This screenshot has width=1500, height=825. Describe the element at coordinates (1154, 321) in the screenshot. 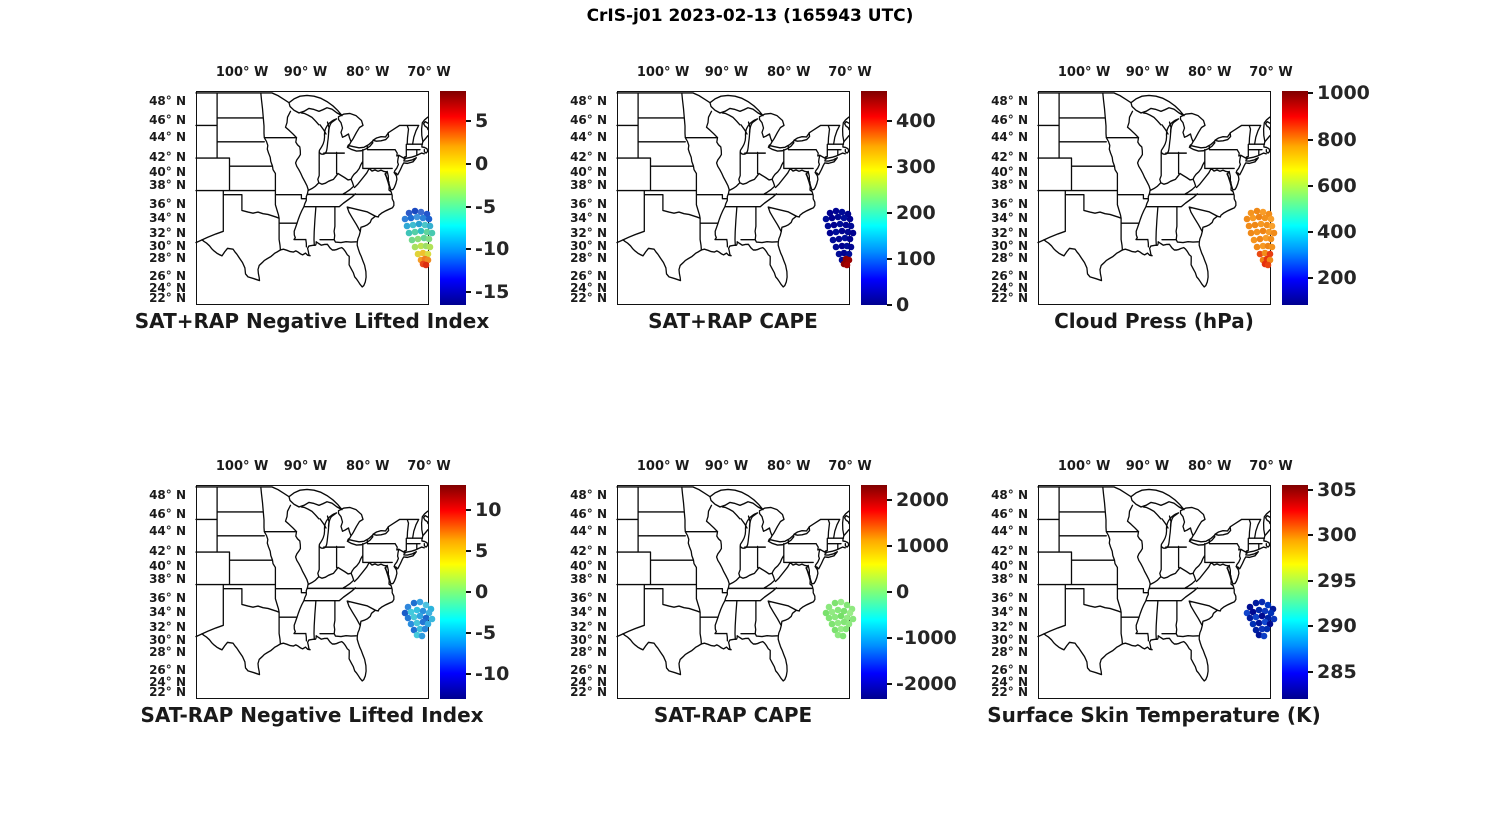

I see `panel-title: Cloud Press (hPa)` at that location.